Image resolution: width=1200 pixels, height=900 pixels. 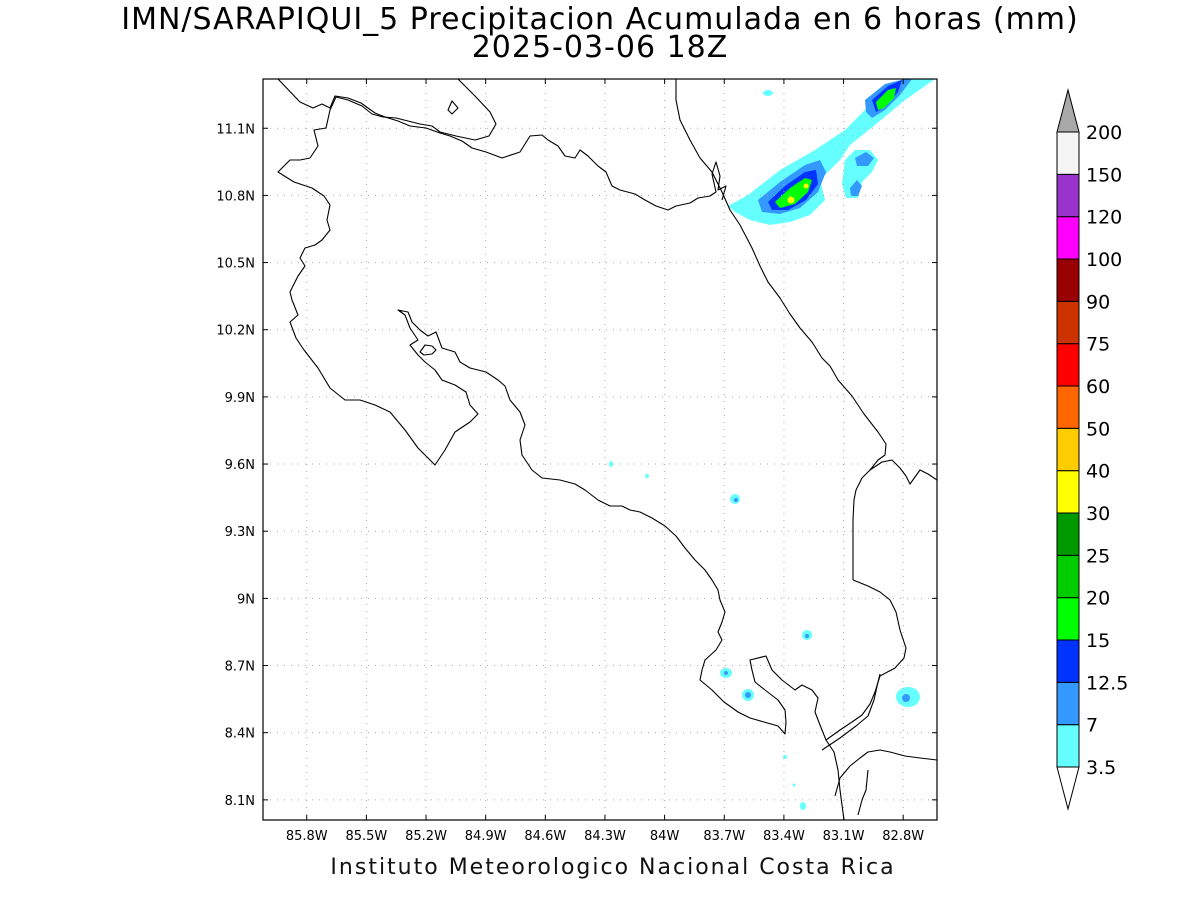 What do you see at coordinates (863, 792) in the screenshot?
I see `panama-coast` at bounding box center [863, 792].